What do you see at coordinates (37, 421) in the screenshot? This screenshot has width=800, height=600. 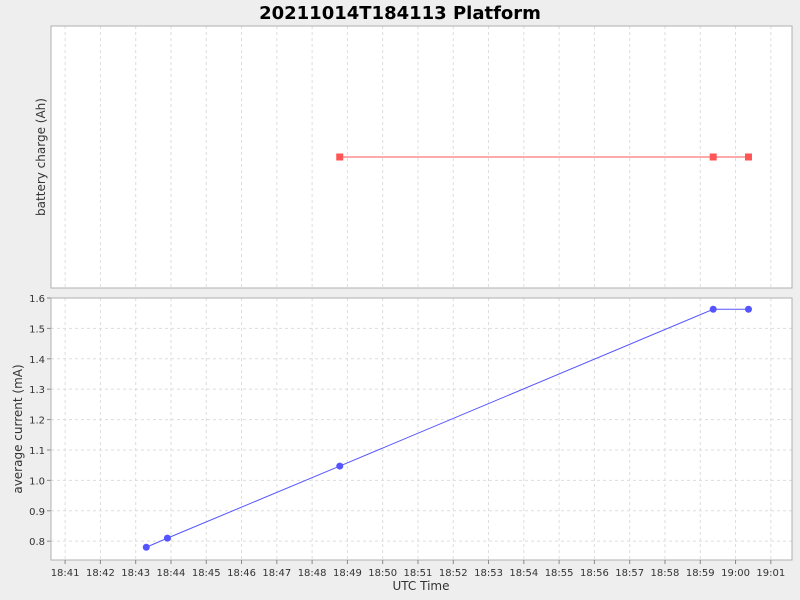 I see `y-tick-label: 1.2` at bounding box center [37, 421].